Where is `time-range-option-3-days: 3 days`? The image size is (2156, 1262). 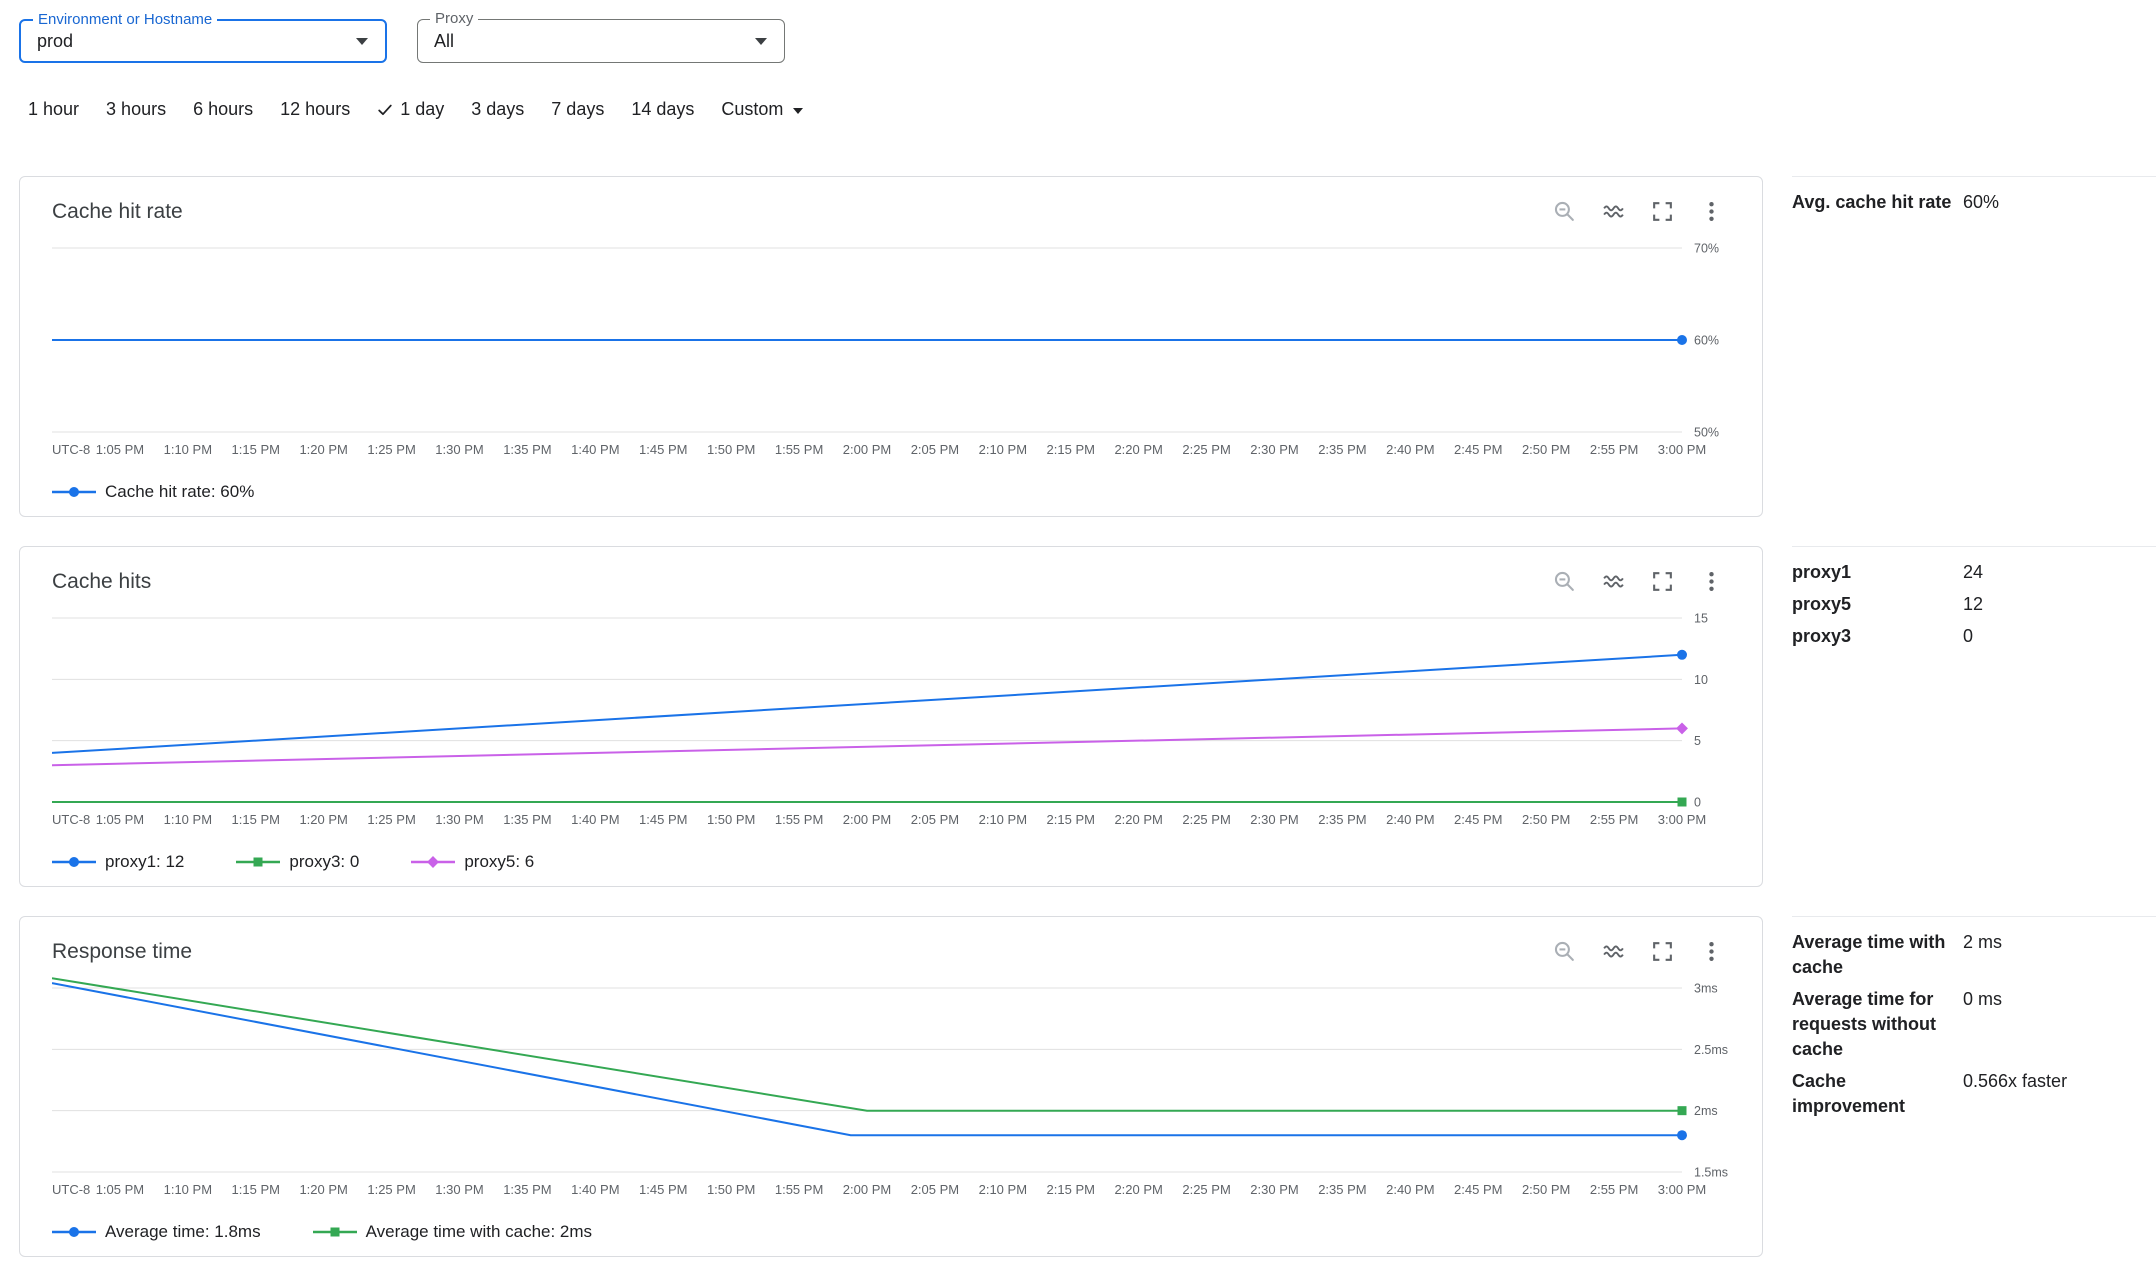 time-range-option-3-days: 3 days is located at coordinates (497, 109).